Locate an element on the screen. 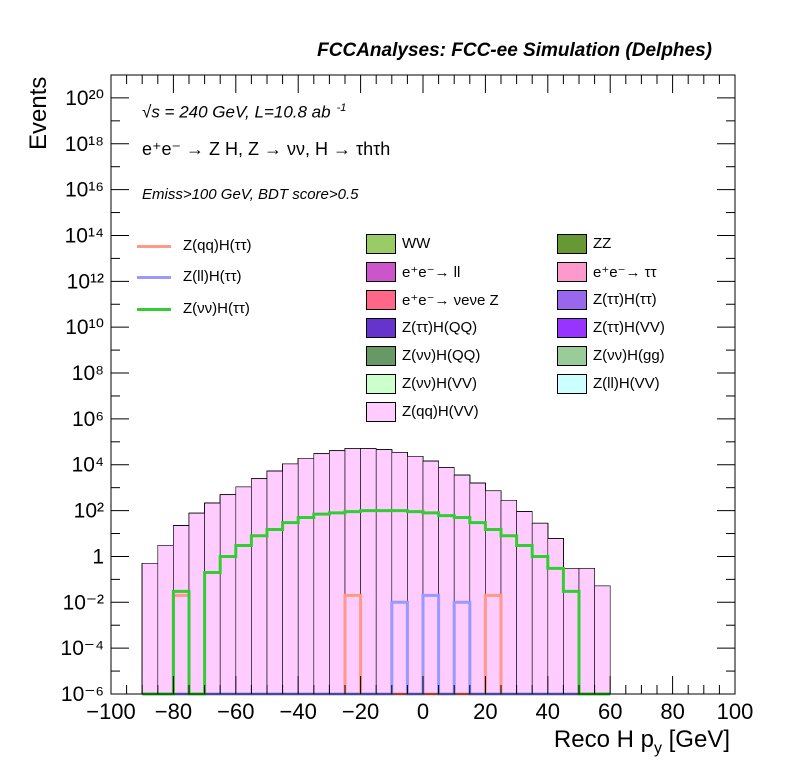  x-tick-label: 0 is located at coordinates (423, 711).